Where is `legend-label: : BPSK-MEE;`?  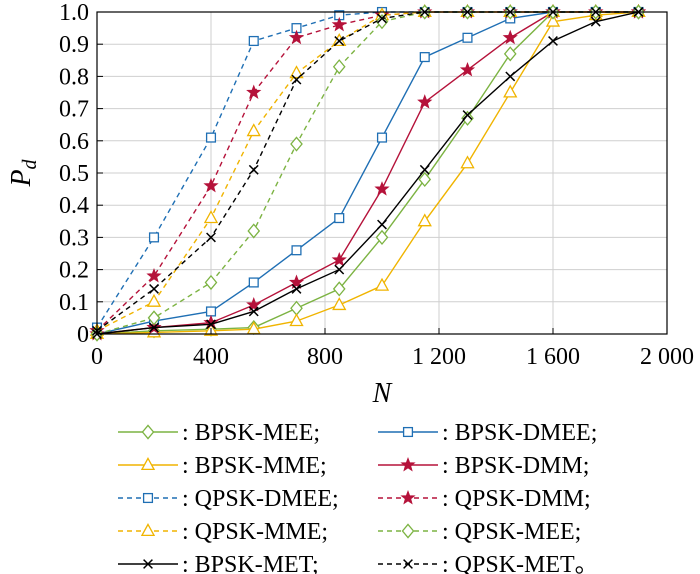
legend-label: : BPSK-MEE; is located at coordinates (251, 433).